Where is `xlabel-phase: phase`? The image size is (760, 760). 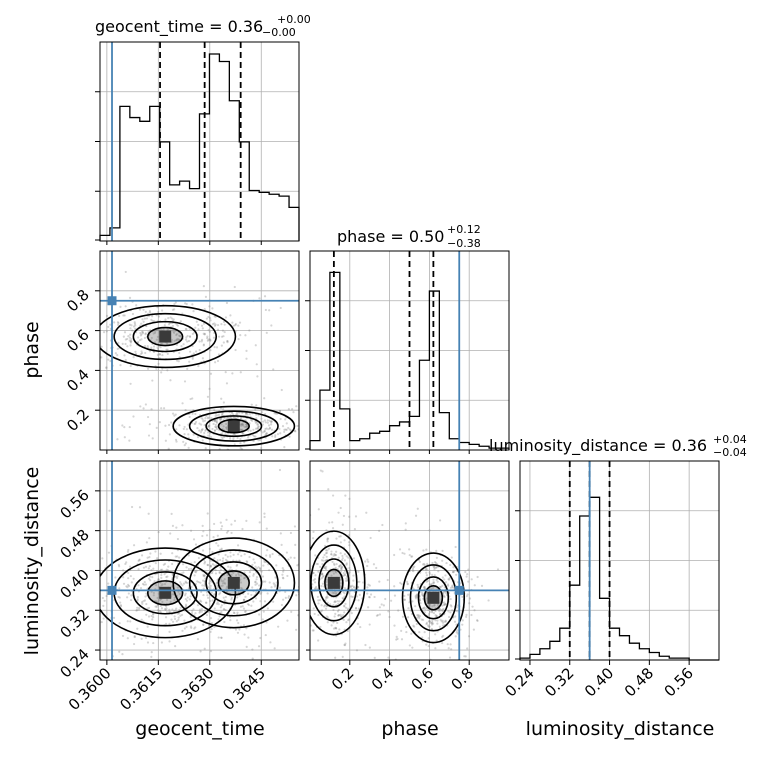
xlabel-phase: phase is located at coordinates (409, 729).